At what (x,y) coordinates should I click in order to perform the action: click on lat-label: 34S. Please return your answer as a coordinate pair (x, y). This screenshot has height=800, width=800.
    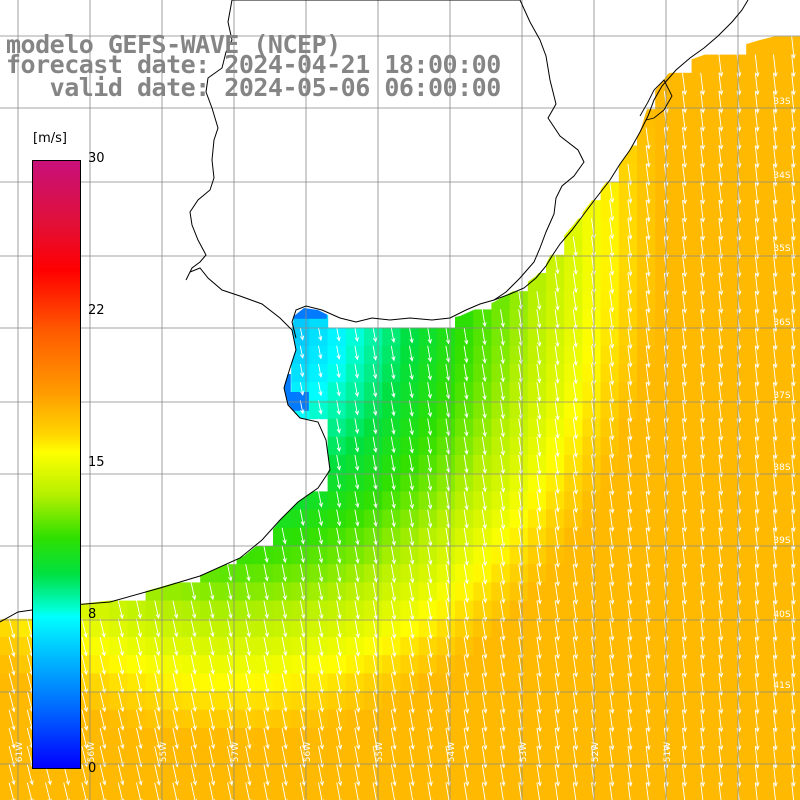
    Looking at the image, I should click on (781, 176).